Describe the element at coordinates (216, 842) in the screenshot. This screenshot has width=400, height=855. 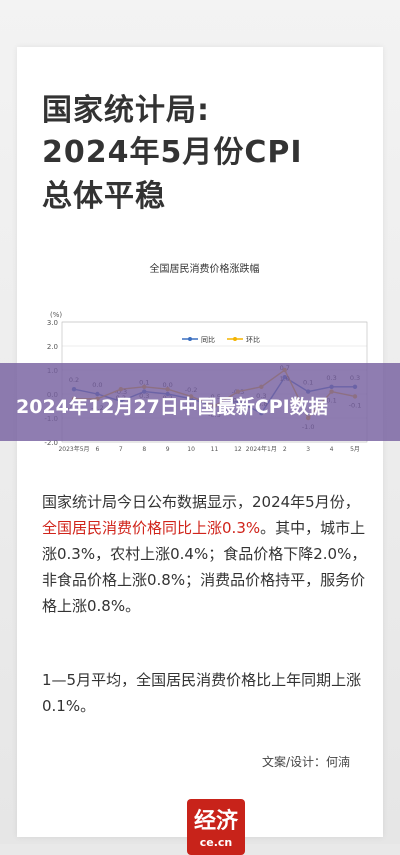
I see `logo-domain: ce.cn` at that location.